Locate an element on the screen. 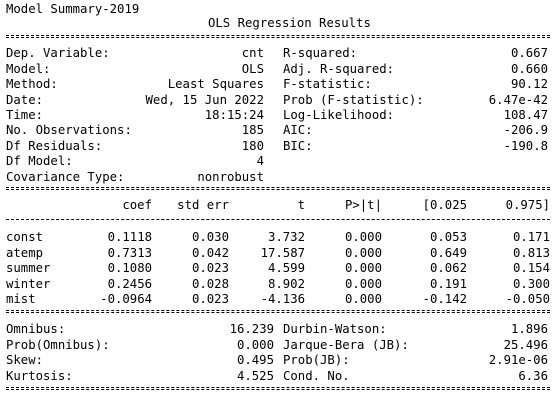  stat-label: Dep. Variable: is located at coordinates (58, 53).